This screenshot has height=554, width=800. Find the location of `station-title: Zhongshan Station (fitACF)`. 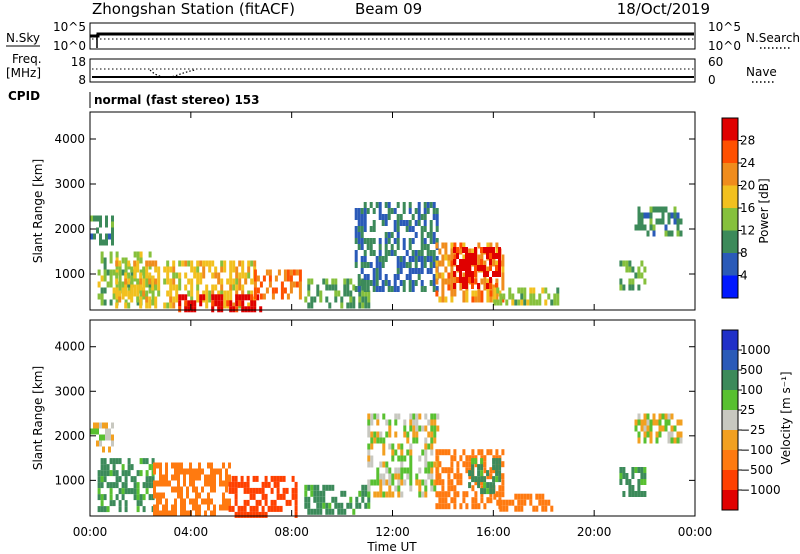

station-title: Zhongshan Station (fitACF) is located at coordinates (193, 9).